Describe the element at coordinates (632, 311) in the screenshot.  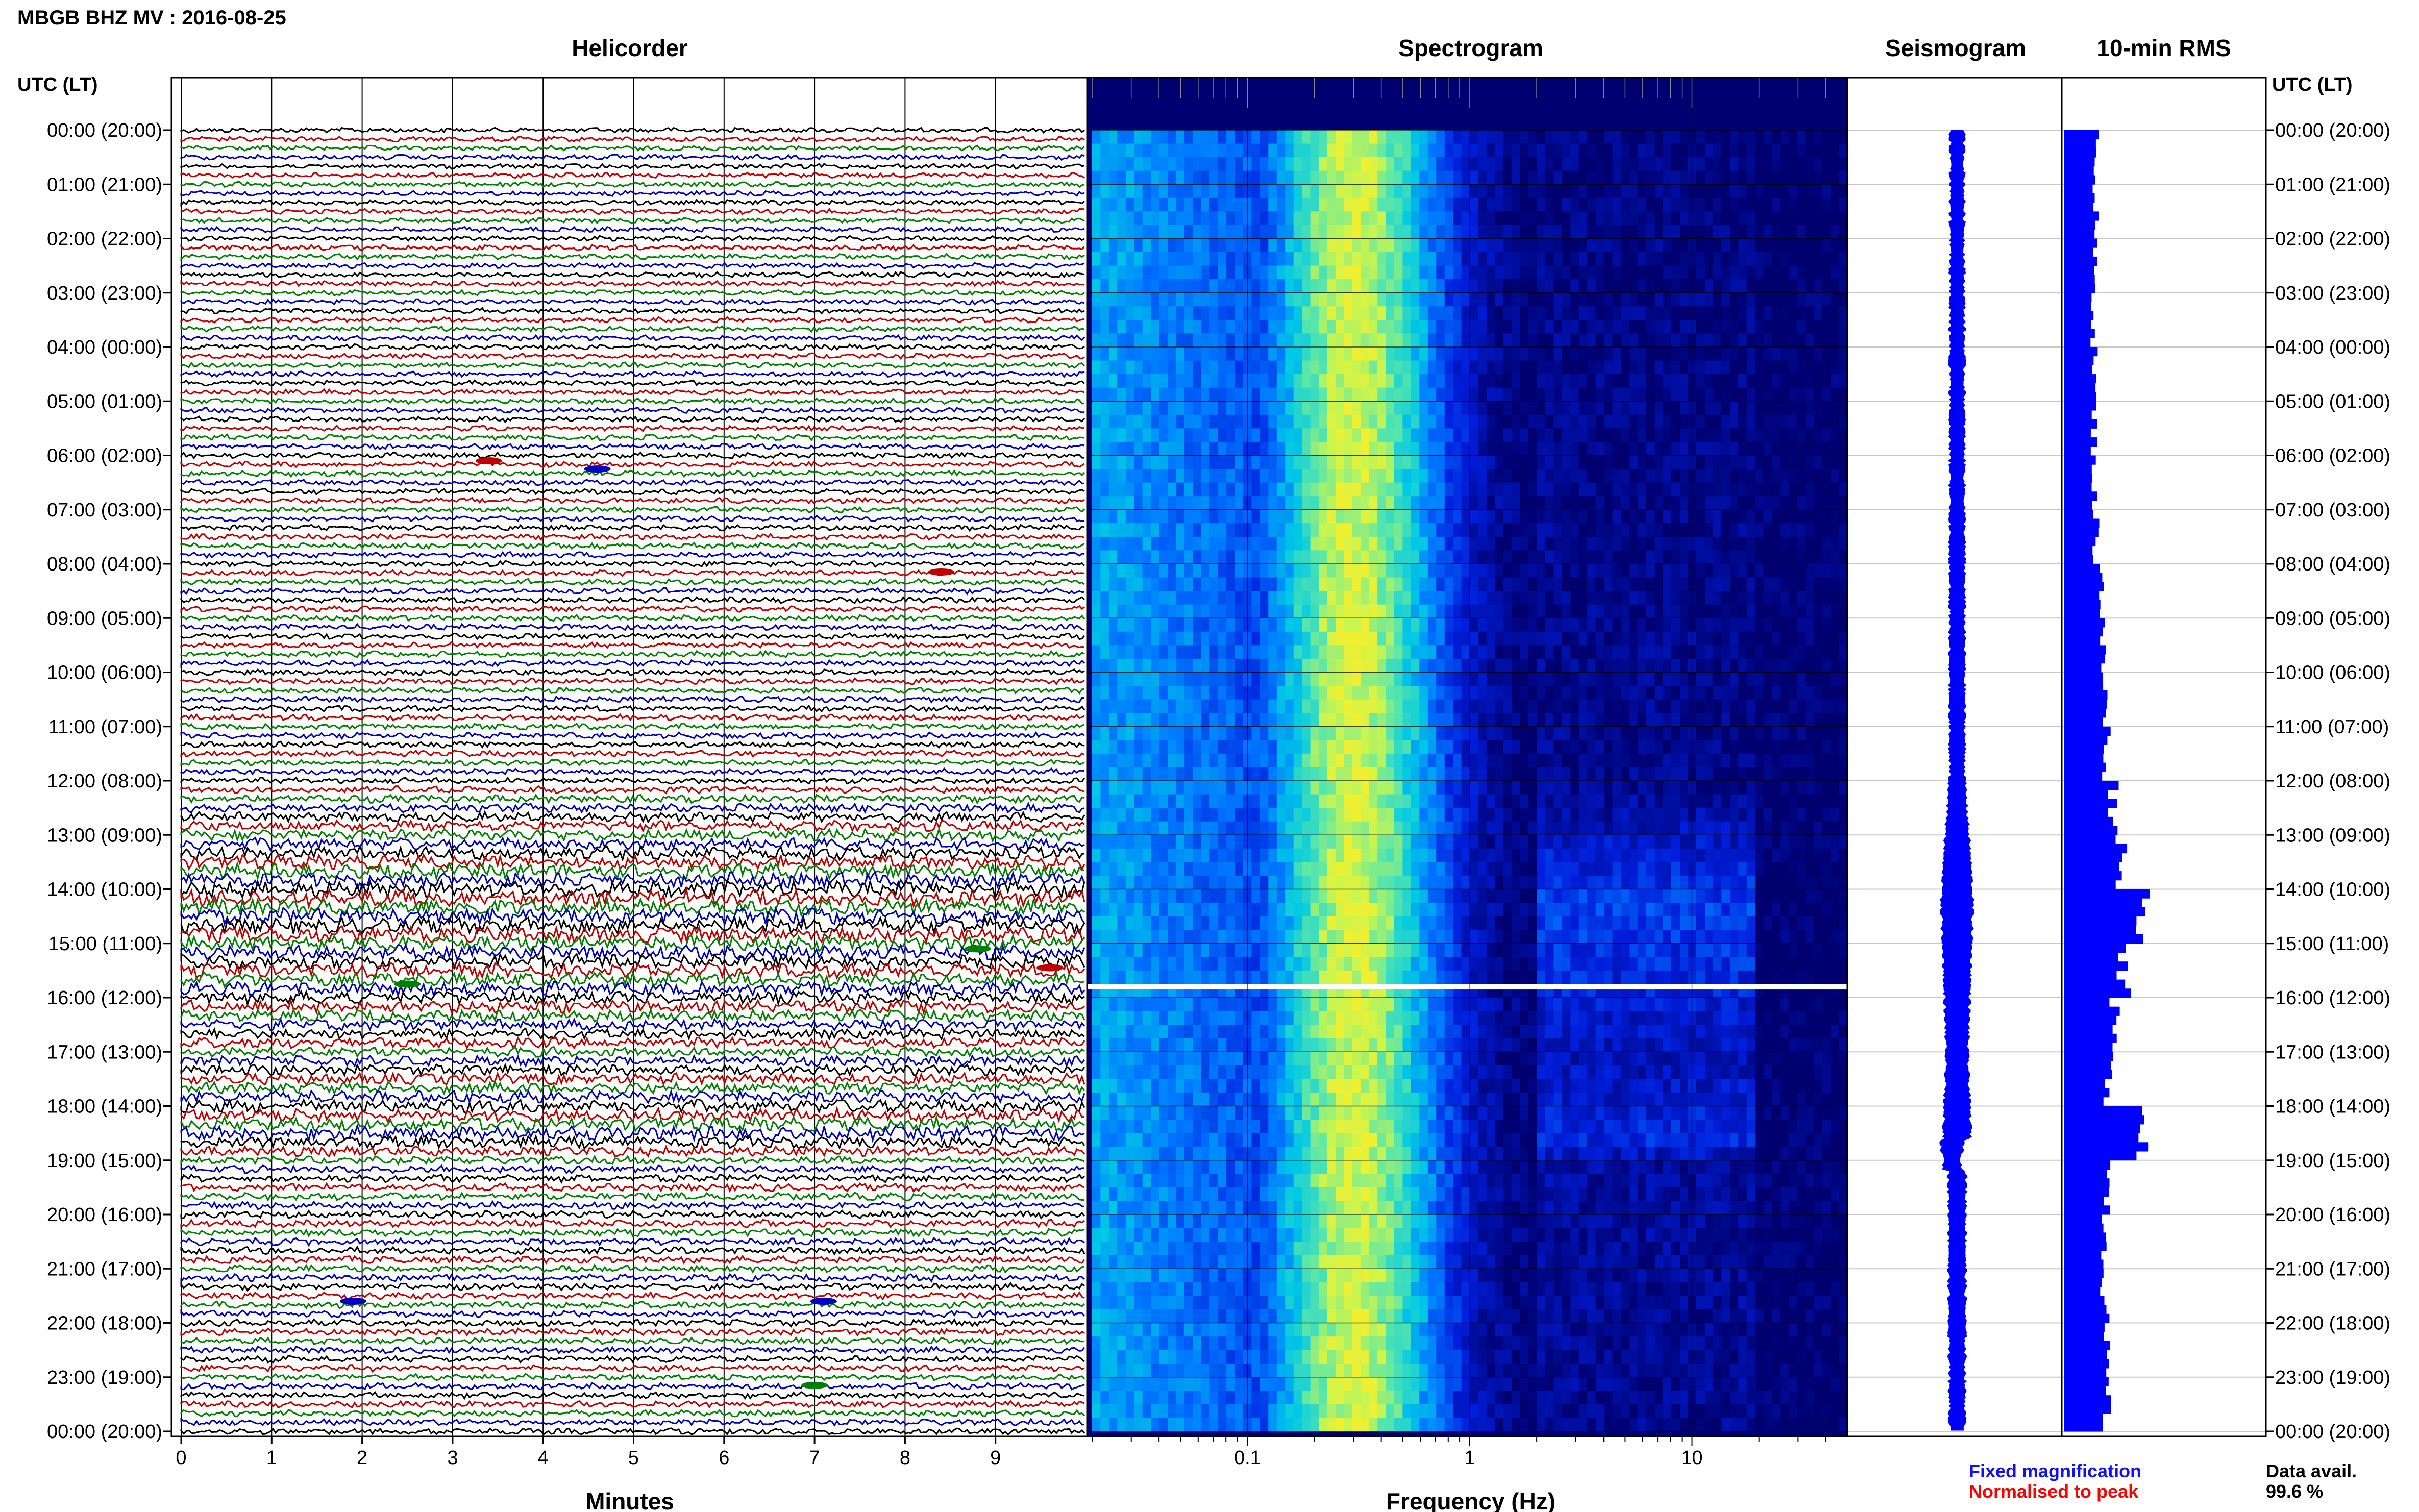
I see `helicorder-trace` at that location.